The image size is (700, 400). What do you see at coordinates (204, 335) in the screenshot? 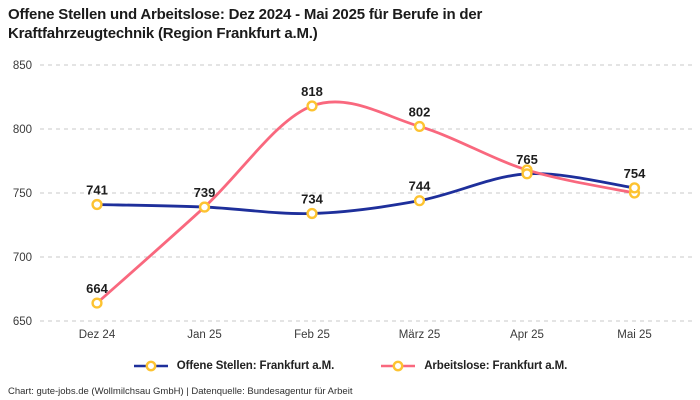
I see `x-tick-label: Jan 25` at bounding box center [204, 335].